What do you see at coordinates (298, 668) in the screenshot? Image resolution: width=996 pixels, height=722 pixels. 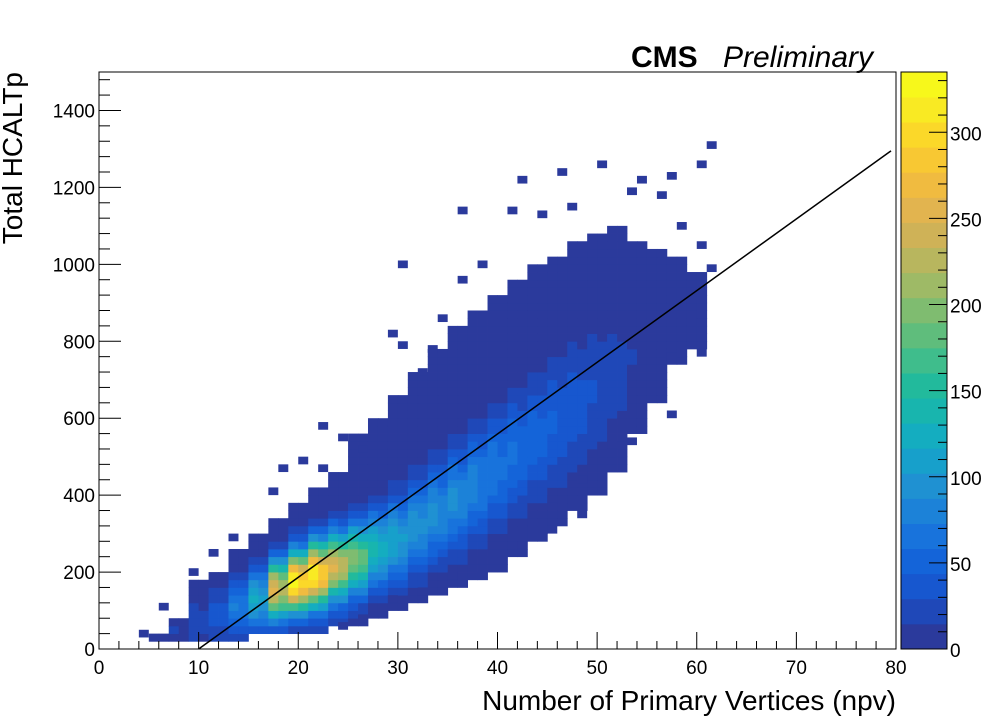 I see `x-tick-label: 20` at bounding box center [298, 668].